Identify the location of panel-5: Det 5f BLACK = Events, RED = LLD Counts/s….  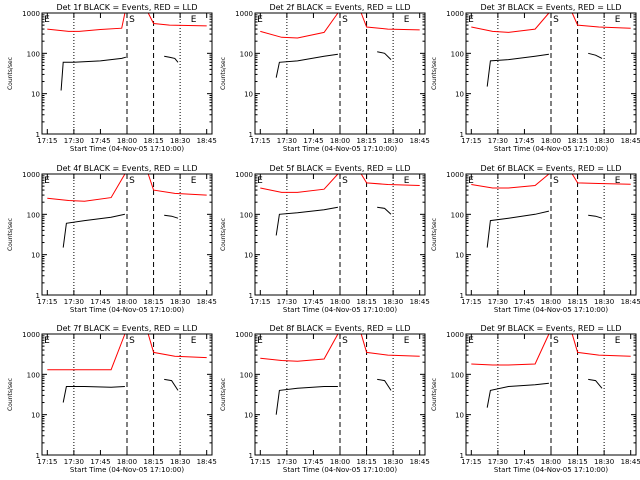
(325, 239).